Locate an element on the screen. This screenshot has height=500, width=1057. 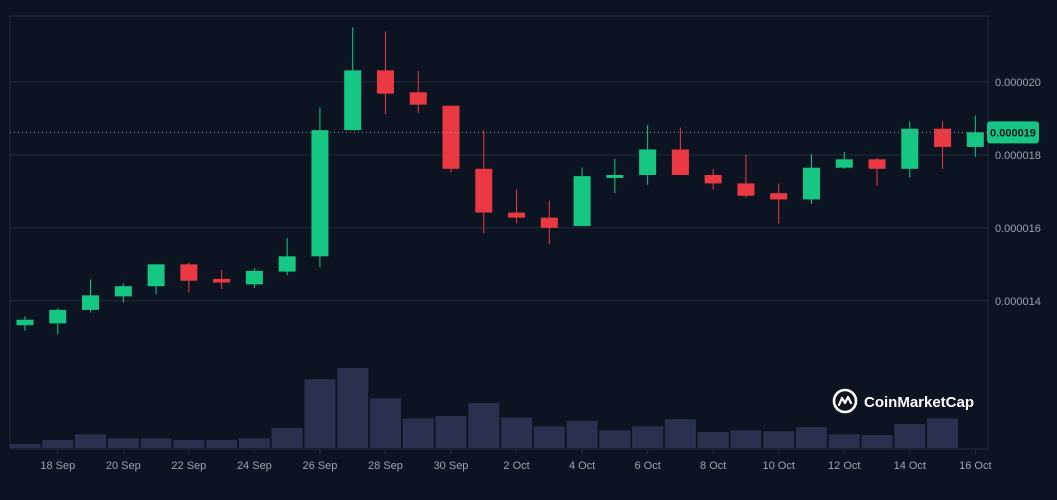
x-tick-label: 2 Oct is located at coordinates (516, 466).